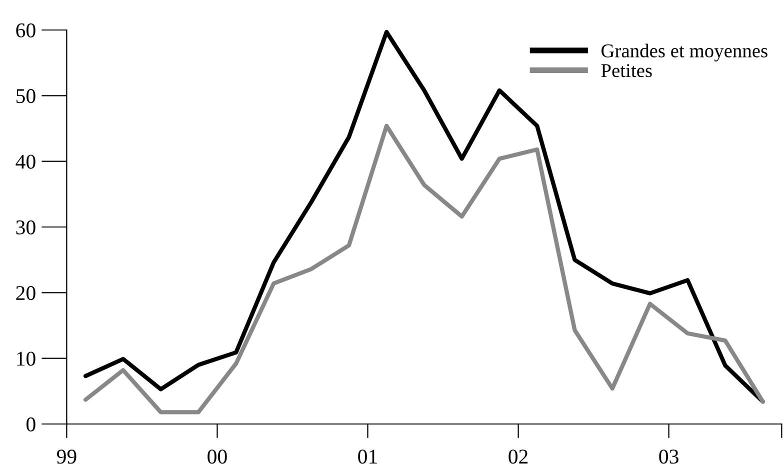 Image resolution: width=783 pixels, height=470 pixels. What do you see at coordinates (26, 293) in the screenshot?
I see `y-tick-label: 20` at bounding box center [26, 293].